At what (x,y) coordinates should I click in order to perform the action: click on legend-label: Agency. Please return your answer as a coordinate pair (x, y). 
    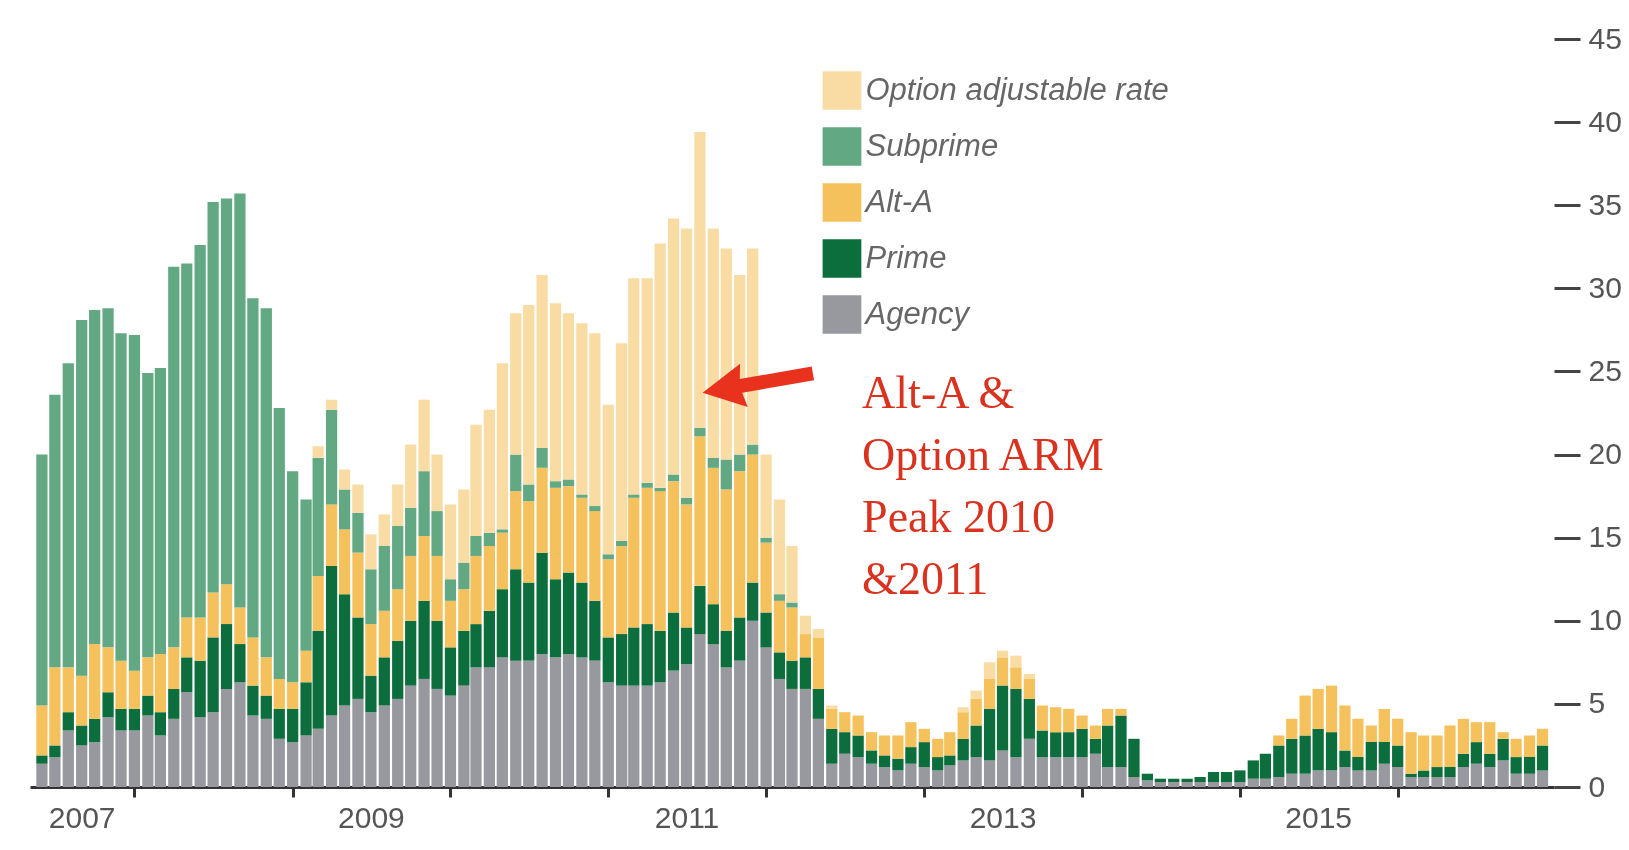
    Looking at the image, I should click on (917, 313).